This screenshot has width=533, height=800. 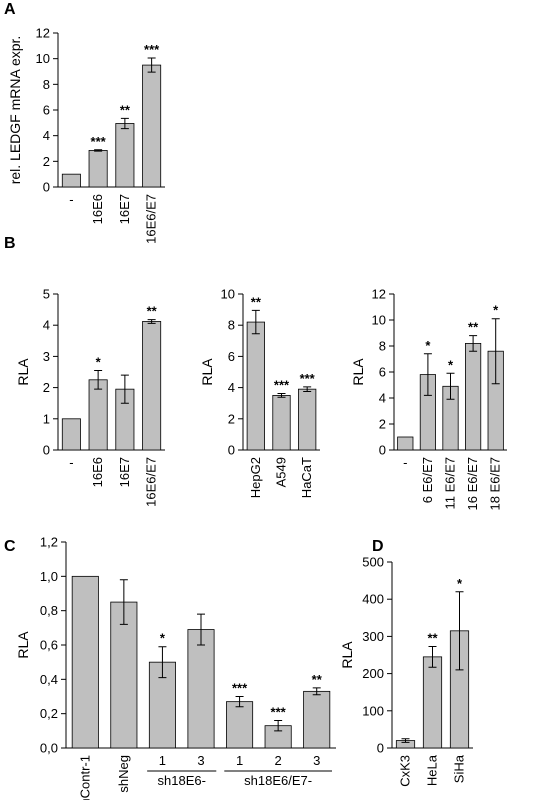 I want to click on y-tick-label: 3, so click(x=46, y=356).